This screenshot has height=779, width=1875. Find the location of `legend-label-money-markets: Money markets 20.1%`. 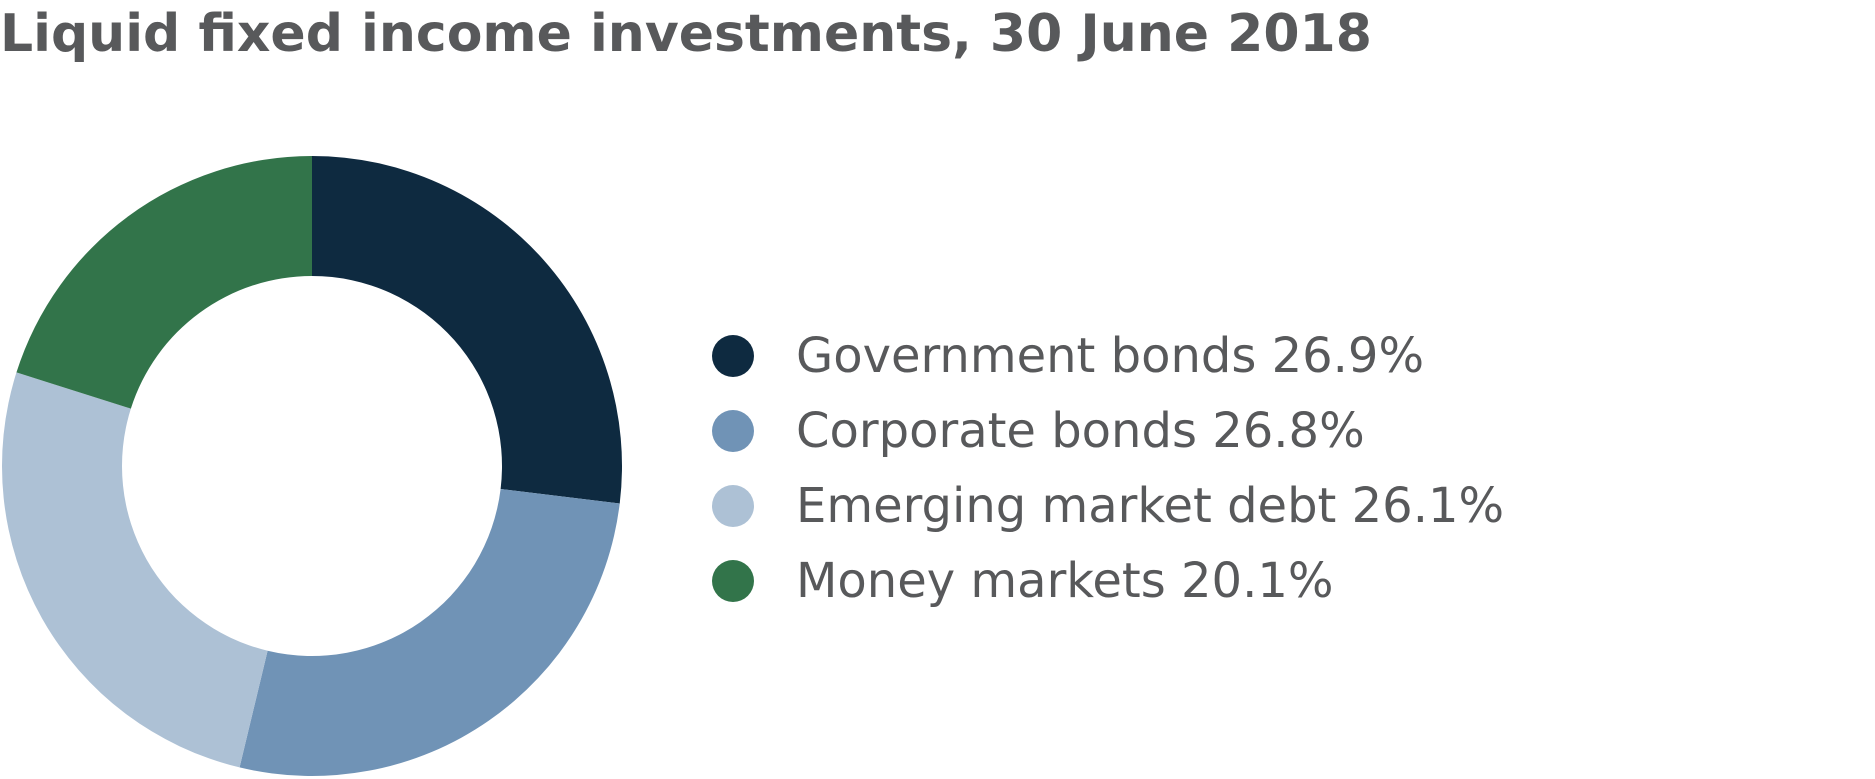

legend-label-money-markets: Money markets 20.1% is located at coordinates (1065, 580).